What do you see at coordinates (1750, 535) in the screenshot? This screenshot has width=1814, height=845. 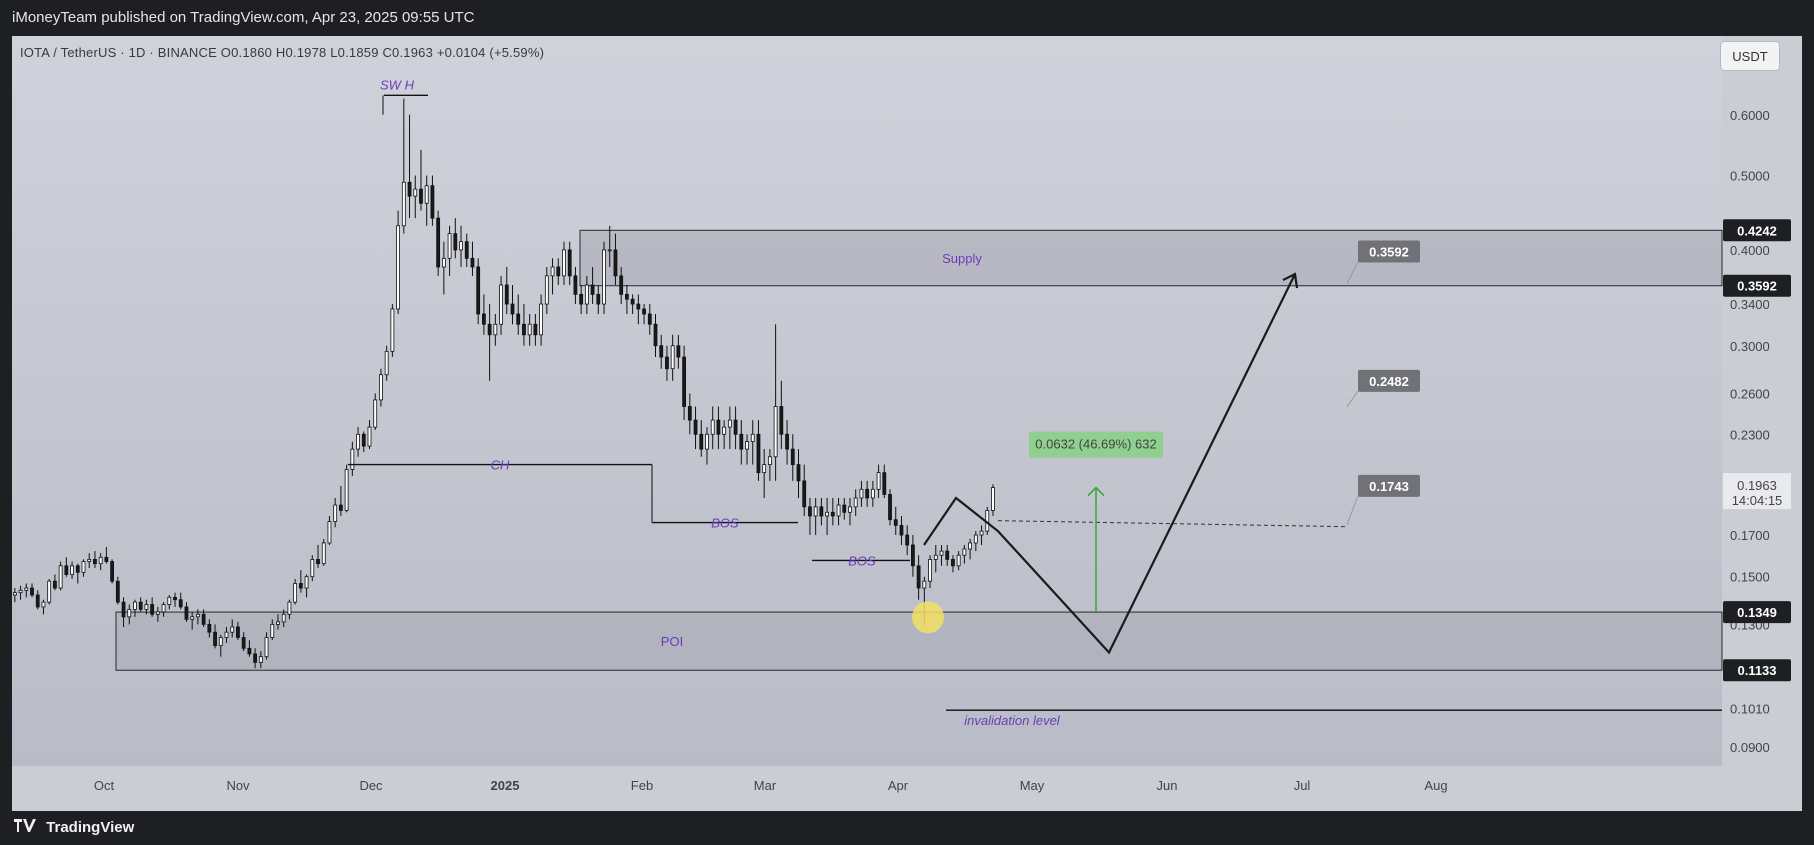 I see `price-tick-label: 0.1700` at bounding box center [1750, 535].